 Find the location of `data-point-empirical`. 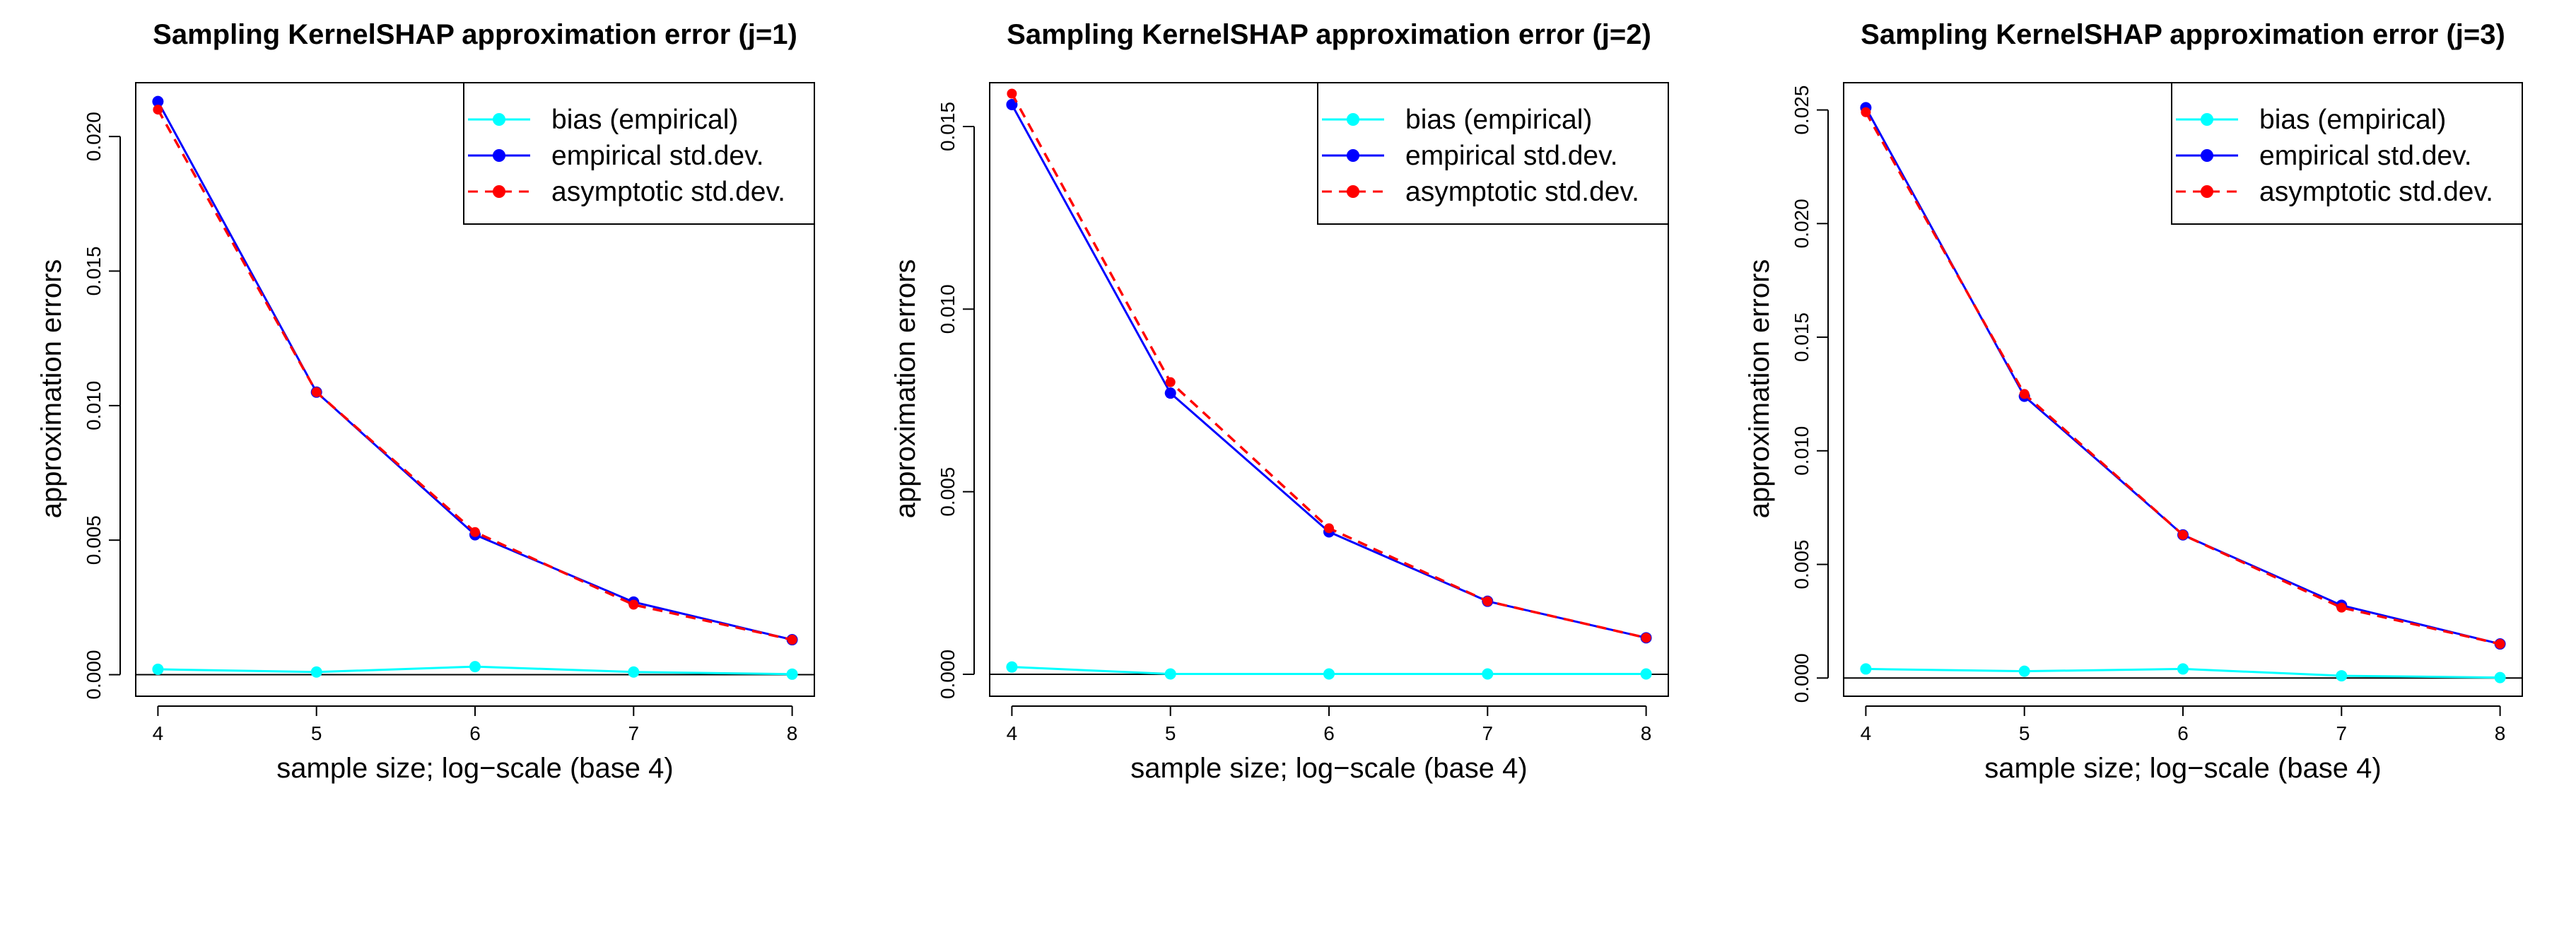

data-point-empirical is located at coordinates (1012, 104).